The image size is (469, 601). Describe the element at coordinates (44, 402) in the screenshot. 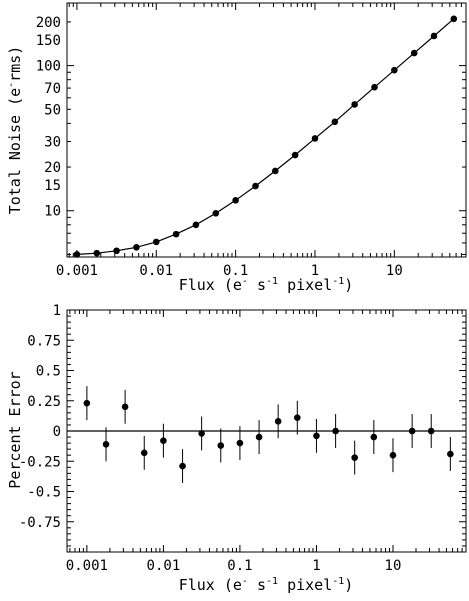

I see `y-tick-label: 0.25` at that location.